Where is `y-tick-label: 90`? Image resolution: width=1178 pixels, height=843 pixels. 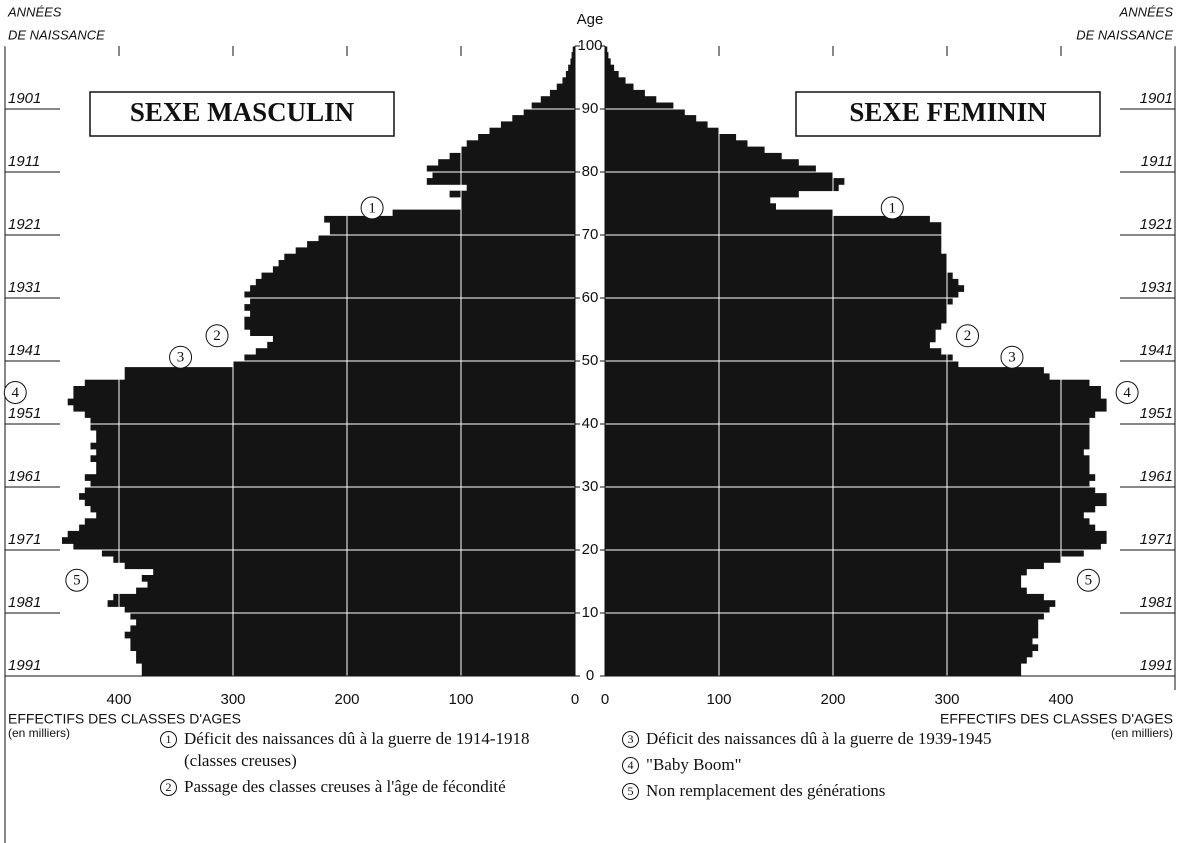
y-tick-label: 90 is located at coordinates (590, 108).